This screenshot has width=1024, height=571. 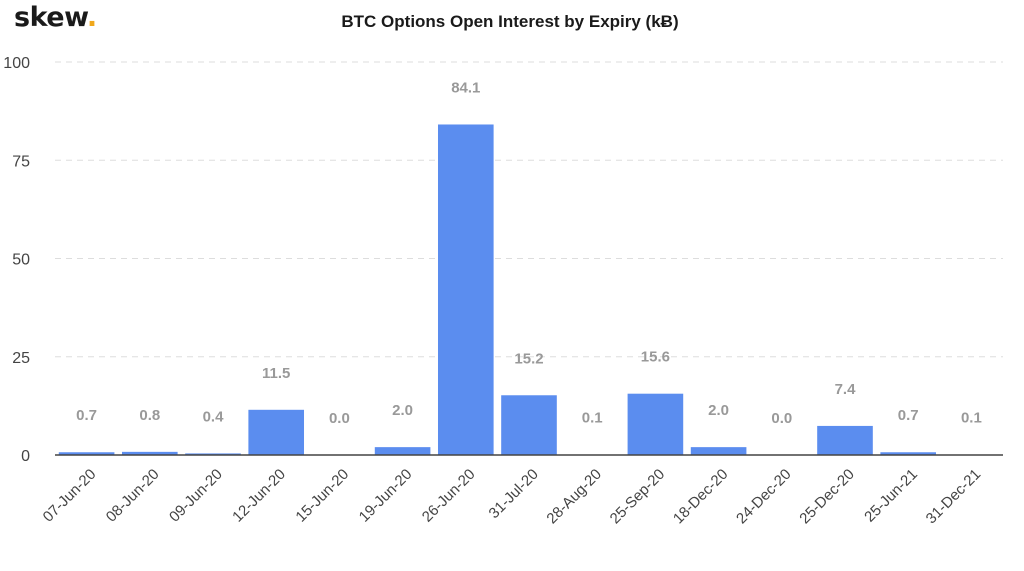 I want to click on y-axis-ticks: 0 25 50 75 100, so click(x=16, y=260).